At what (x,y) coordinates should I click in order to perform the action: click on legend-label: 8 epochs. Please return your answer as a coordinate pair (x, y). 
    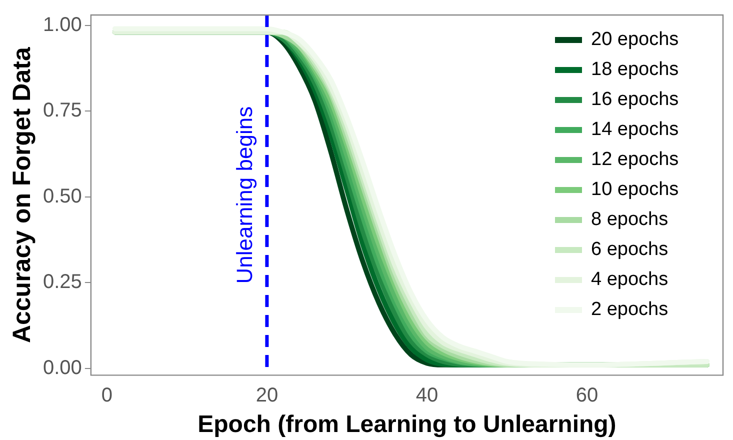
    Looking at the image, I should click on (629, 219).